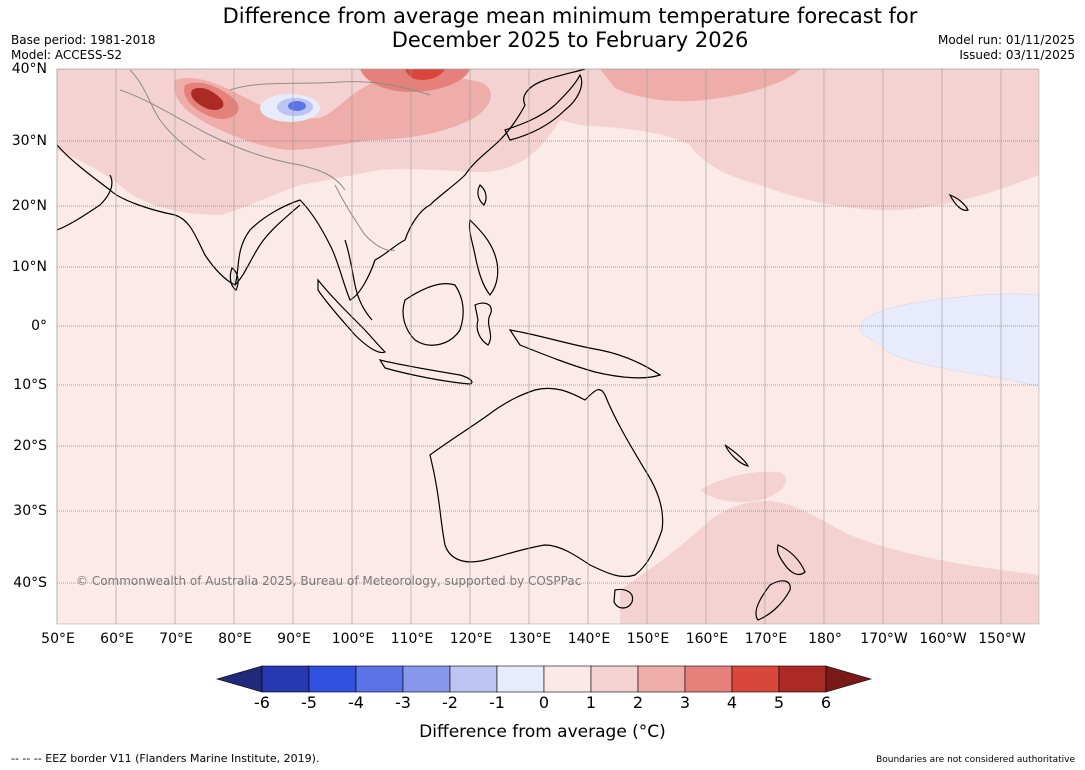 This screenshot has width=1085, height=770. What do you see at coordinates (700, 85) in the screenshot?
I see `anomaly-zone-pacific-north` at bounding box center [700, 85].